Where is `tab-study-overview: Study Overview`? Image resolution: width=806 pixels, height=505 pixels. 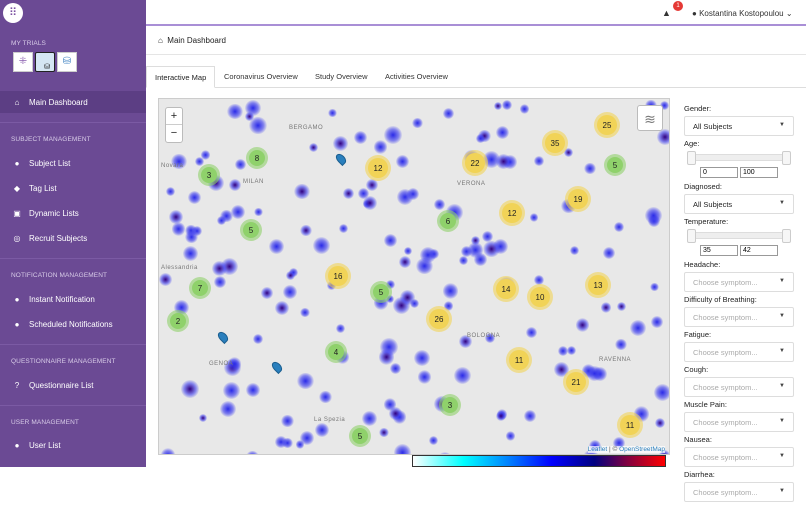 tab-study-overview: Study Overview is located at coordinates (341, 76).